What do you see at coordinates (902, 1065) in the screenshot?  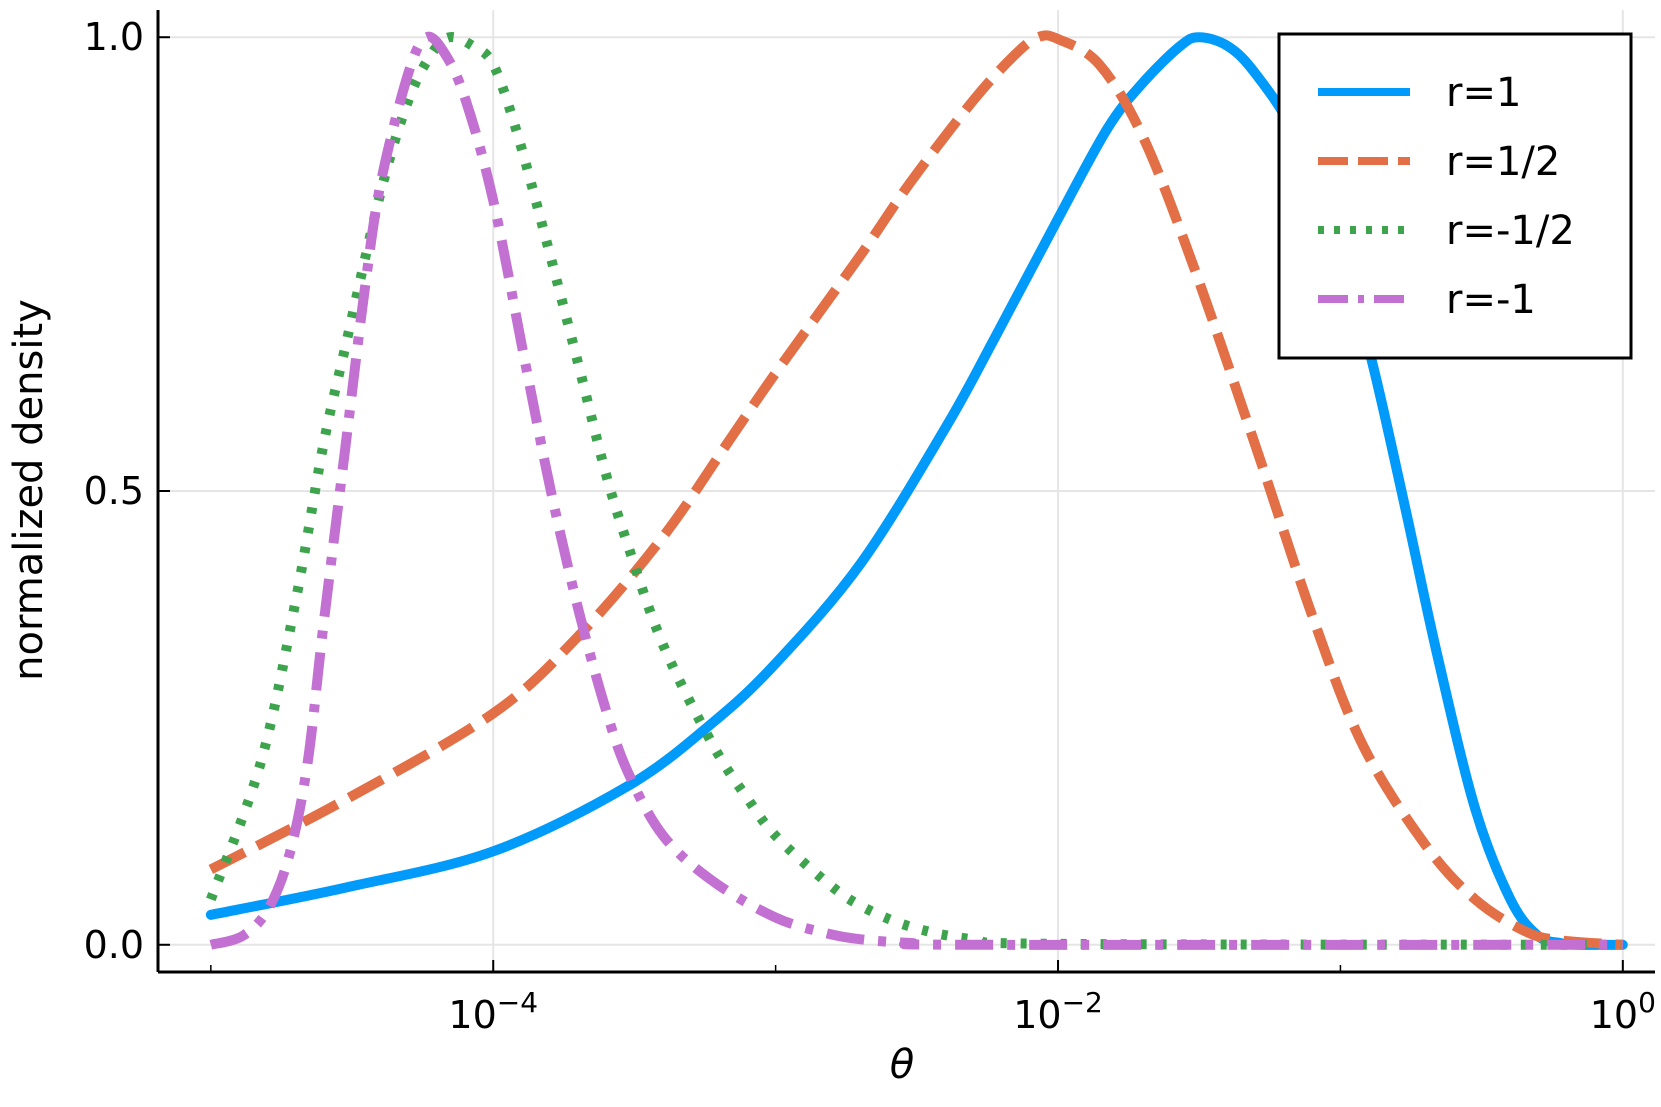 I see `x-axis-label: θ` at bounding box center [902, 1065].